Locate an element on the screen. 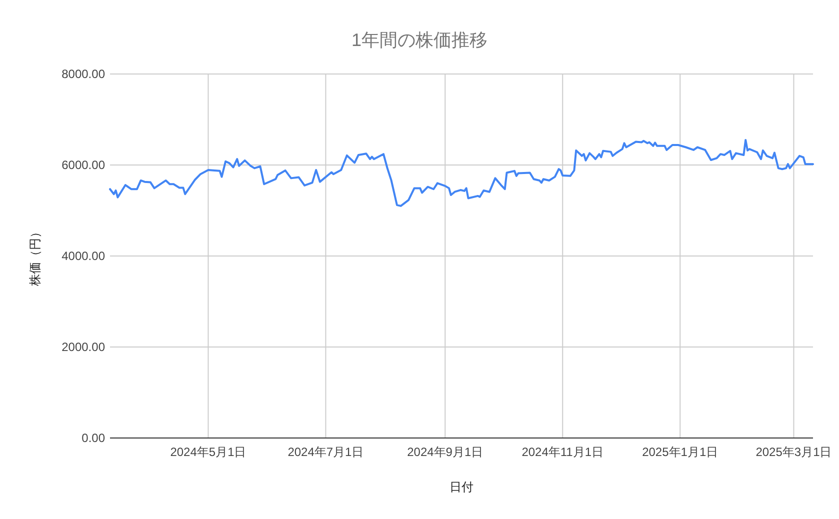 The height and width of the screenshot is (519, 839). x-axis-title: 日付 is located at coordinates (462, 487).